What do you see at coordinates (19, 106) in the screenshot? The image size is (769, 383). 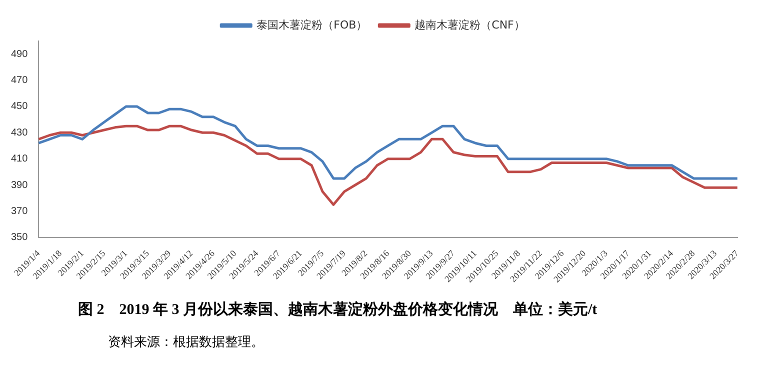 I see `y-tick-label: 450` at bounding box center [19, 106].